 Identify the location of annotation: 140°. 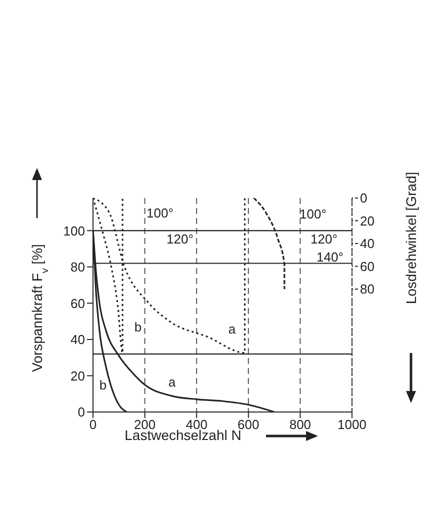
(330, 256).